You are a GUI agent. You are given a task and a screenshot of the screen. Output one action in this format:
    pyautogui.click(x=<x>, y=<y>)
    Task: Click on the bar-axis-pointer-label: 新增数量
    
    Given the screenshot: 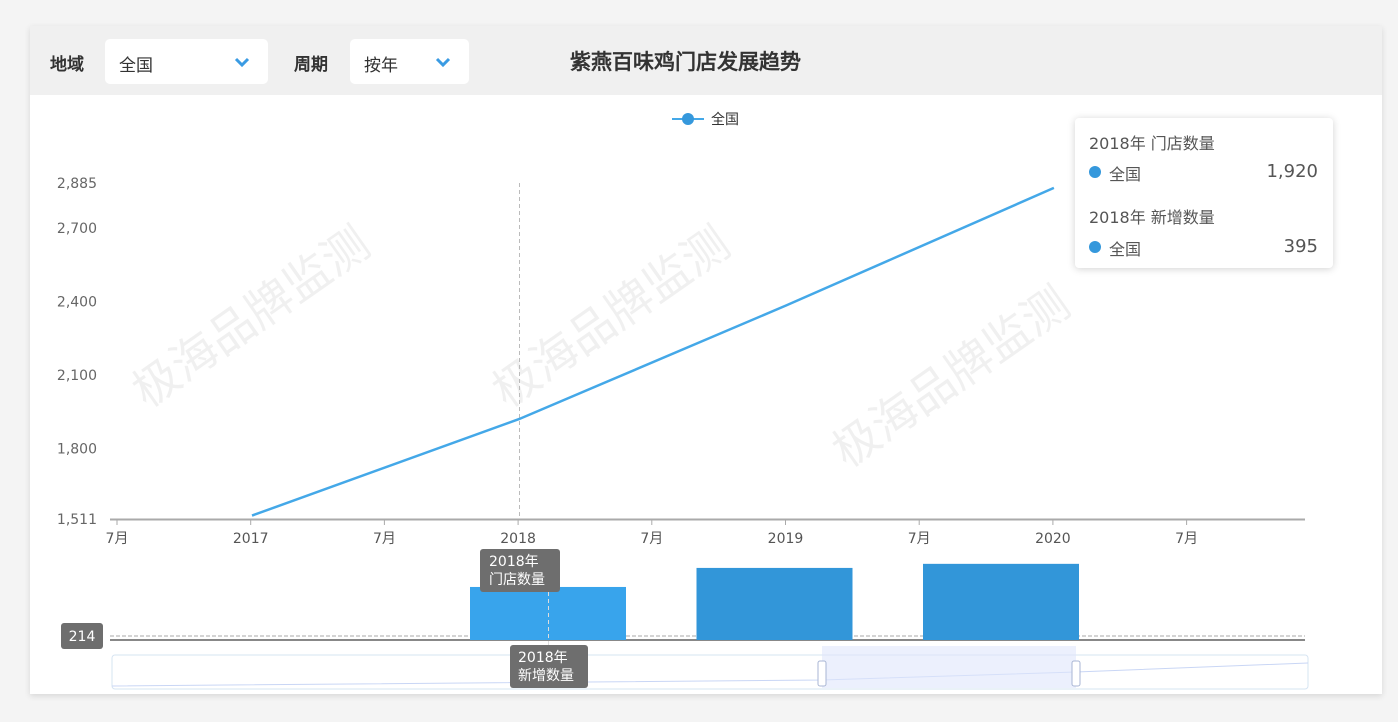 What is the action you would take?
    pyautogui.click(x=546, y=676)
    